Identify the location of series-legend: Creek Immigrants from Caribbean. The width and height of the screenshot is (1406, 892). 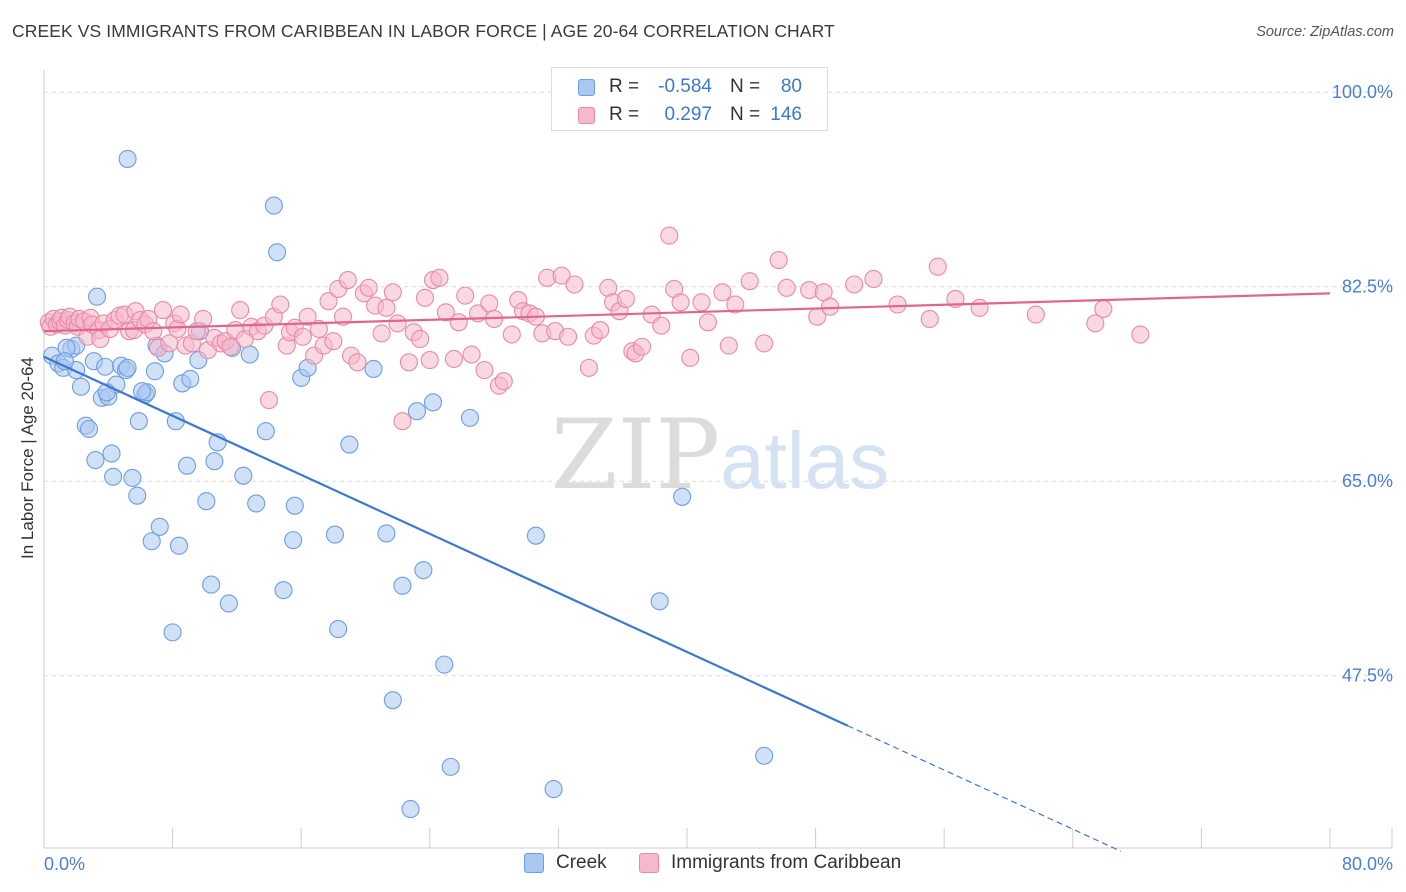
(703, 866).